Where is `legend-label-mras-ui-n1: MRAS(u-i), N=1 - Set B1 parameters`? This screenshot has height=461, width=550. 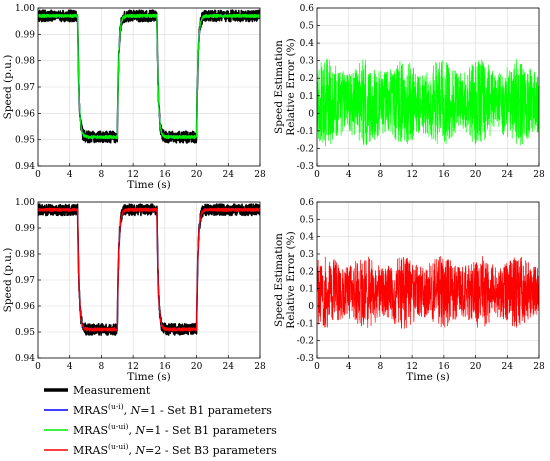
legend-label-mras-ui-n1: MRAS(u-i), N=1 - Set B1 parameters is located at coordinates (172, 409).